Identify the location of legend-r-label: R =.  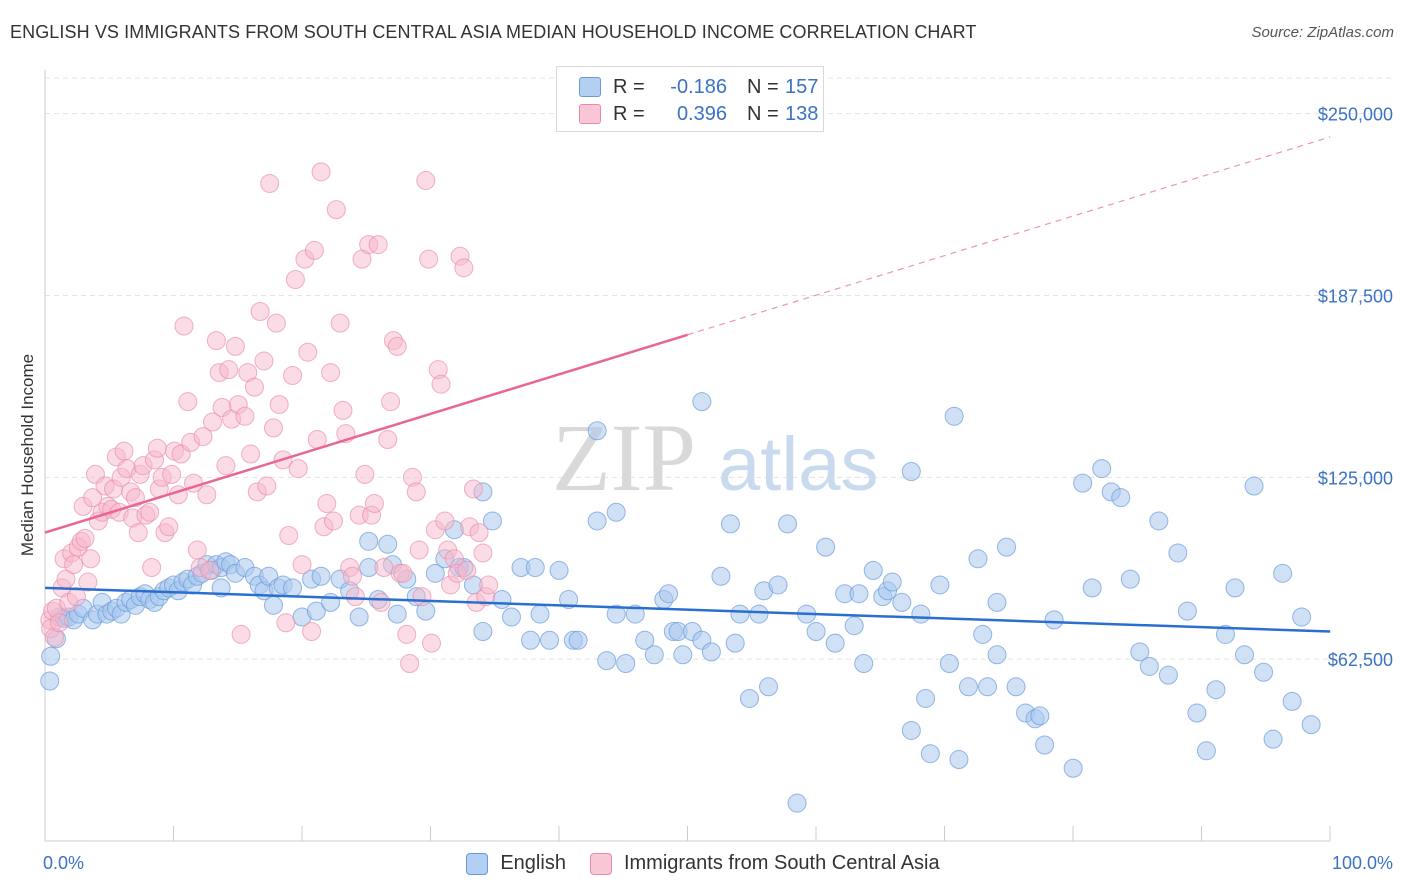
(629, 113).